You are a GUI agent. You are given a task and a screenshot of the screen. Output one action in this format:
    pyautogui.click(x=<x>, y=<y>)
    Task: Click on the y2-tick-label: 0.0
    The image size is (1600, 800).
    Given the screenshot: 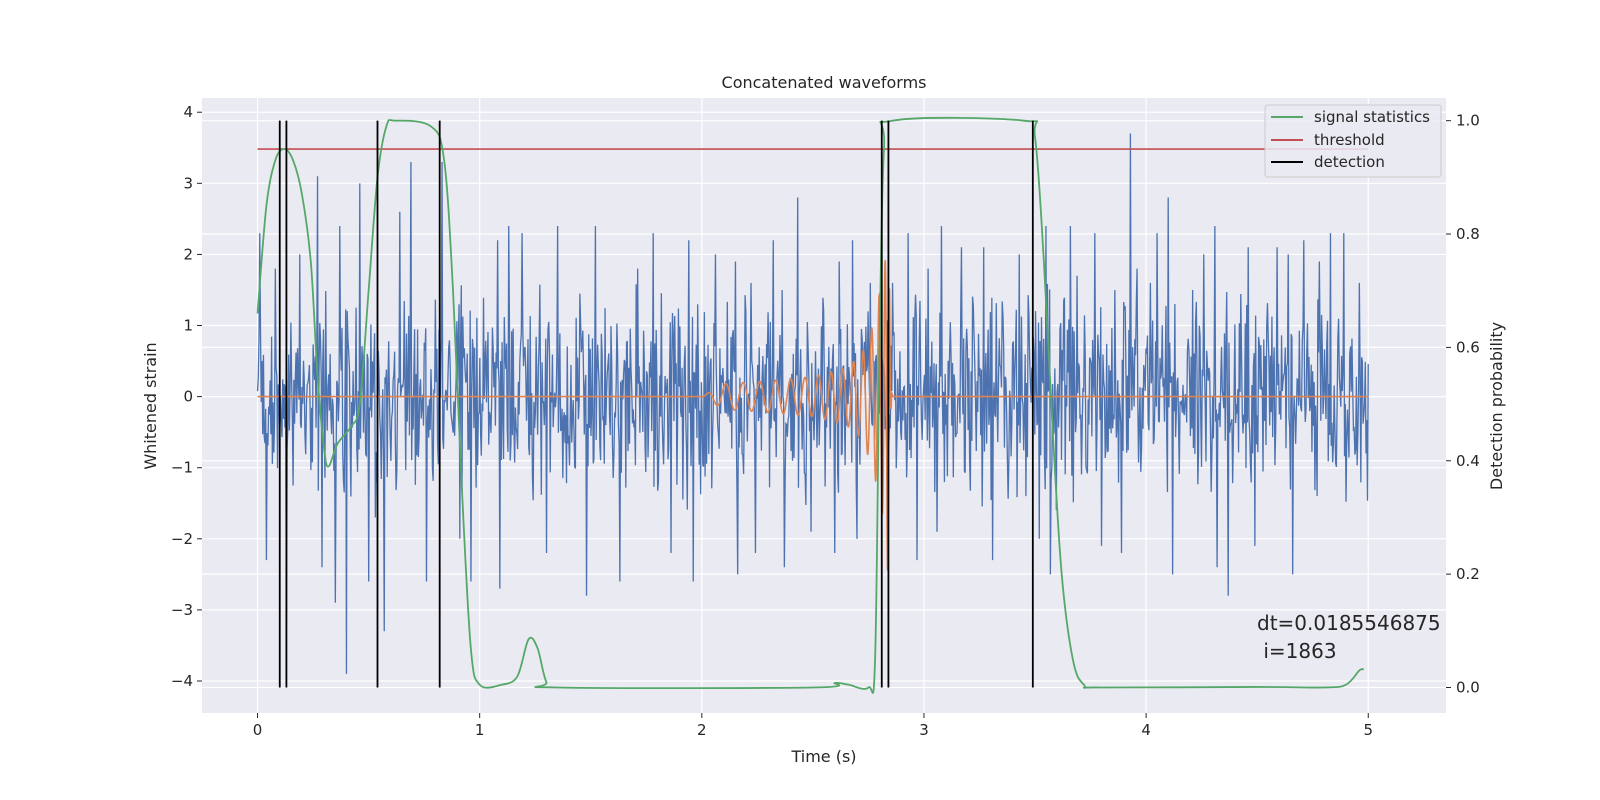 What is the action you would take?
    pyautogui.click(x=1468, y=687)
    